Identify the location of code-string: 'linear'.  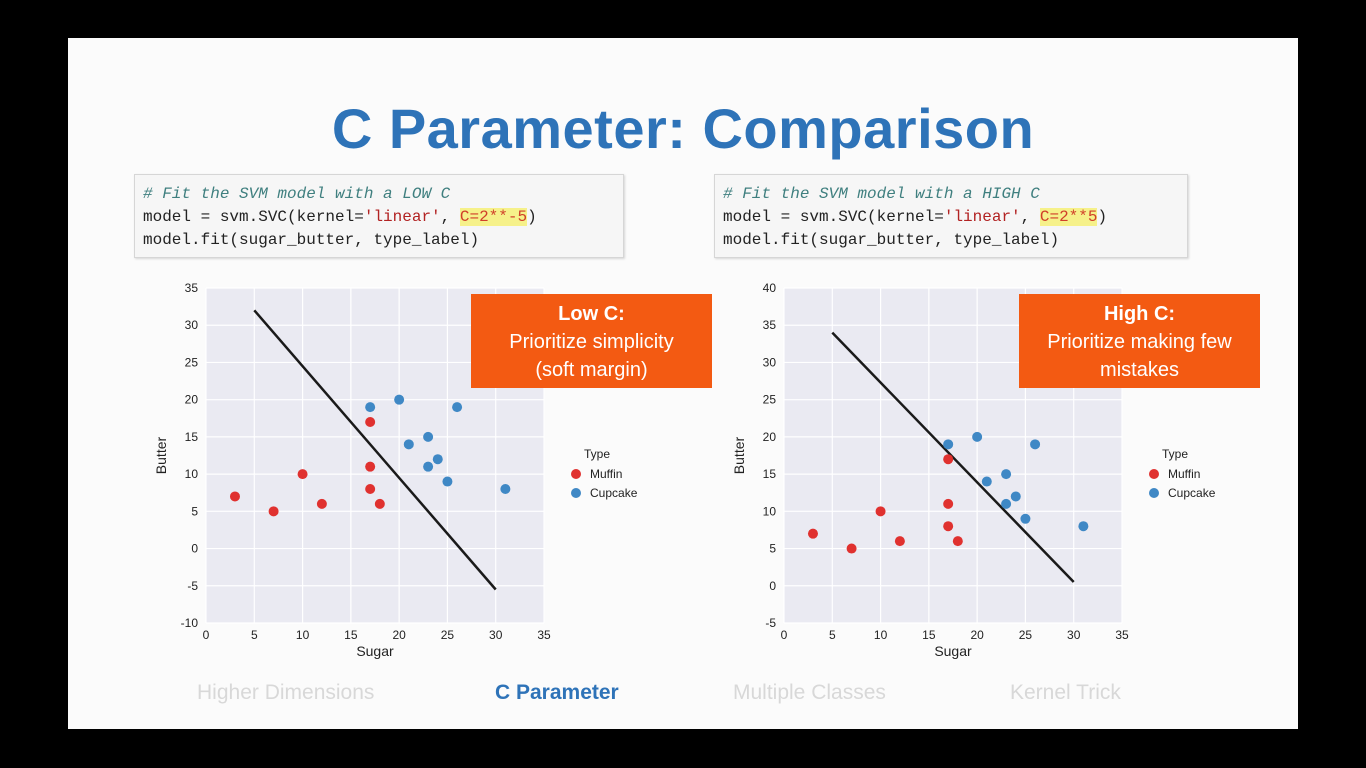
(982, 217).